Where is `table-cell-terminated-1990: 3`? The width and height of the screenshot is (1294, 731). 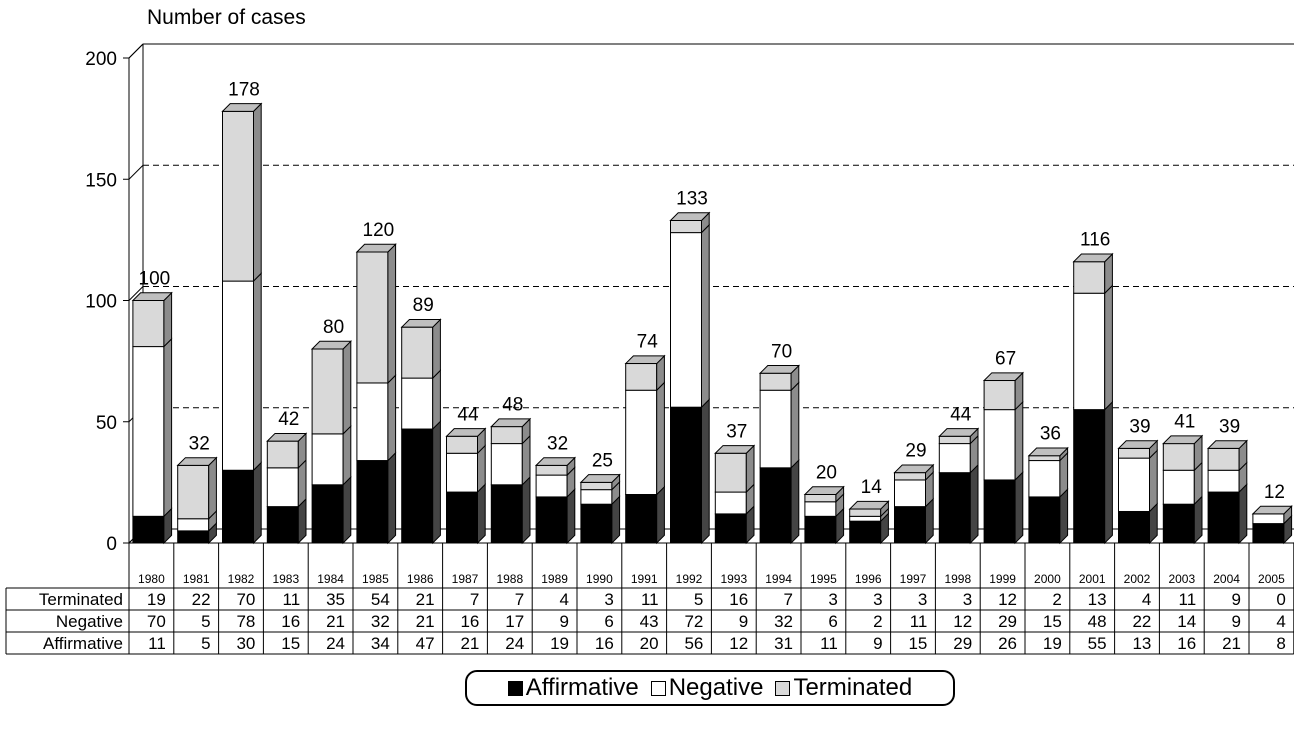 table-cell-terminated-1990: 3 is located at coordinates (608, 599).